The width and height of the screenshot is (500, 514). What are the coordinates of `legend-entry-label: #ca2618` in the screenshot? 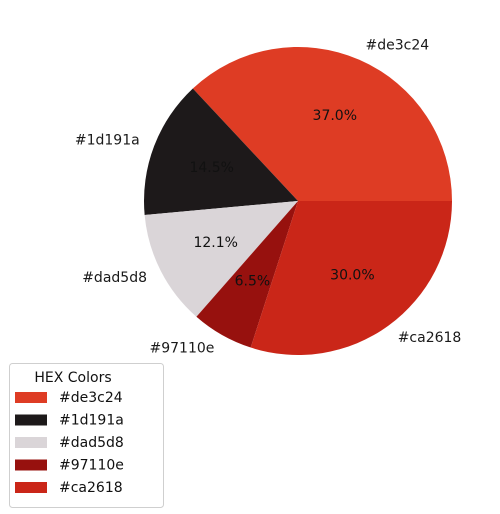 It's located at (91, 488).